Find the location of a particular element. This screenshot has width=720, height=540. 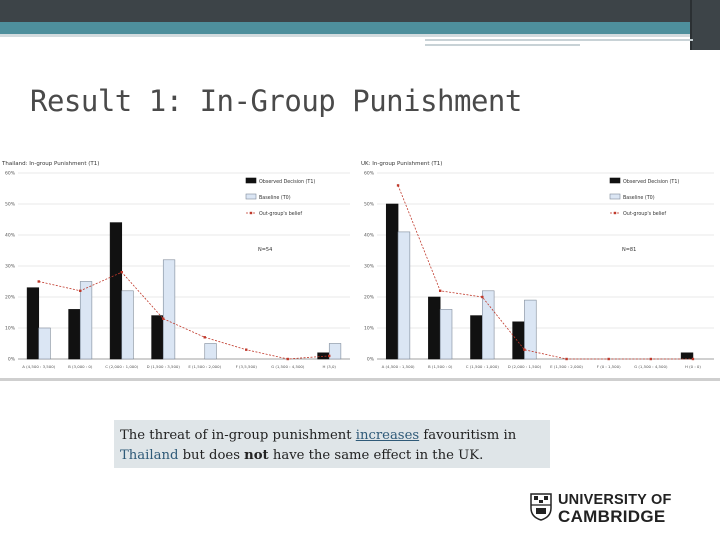

x-tick-label: C (2,000 : 1,000) is located at coordinates (122, 366).